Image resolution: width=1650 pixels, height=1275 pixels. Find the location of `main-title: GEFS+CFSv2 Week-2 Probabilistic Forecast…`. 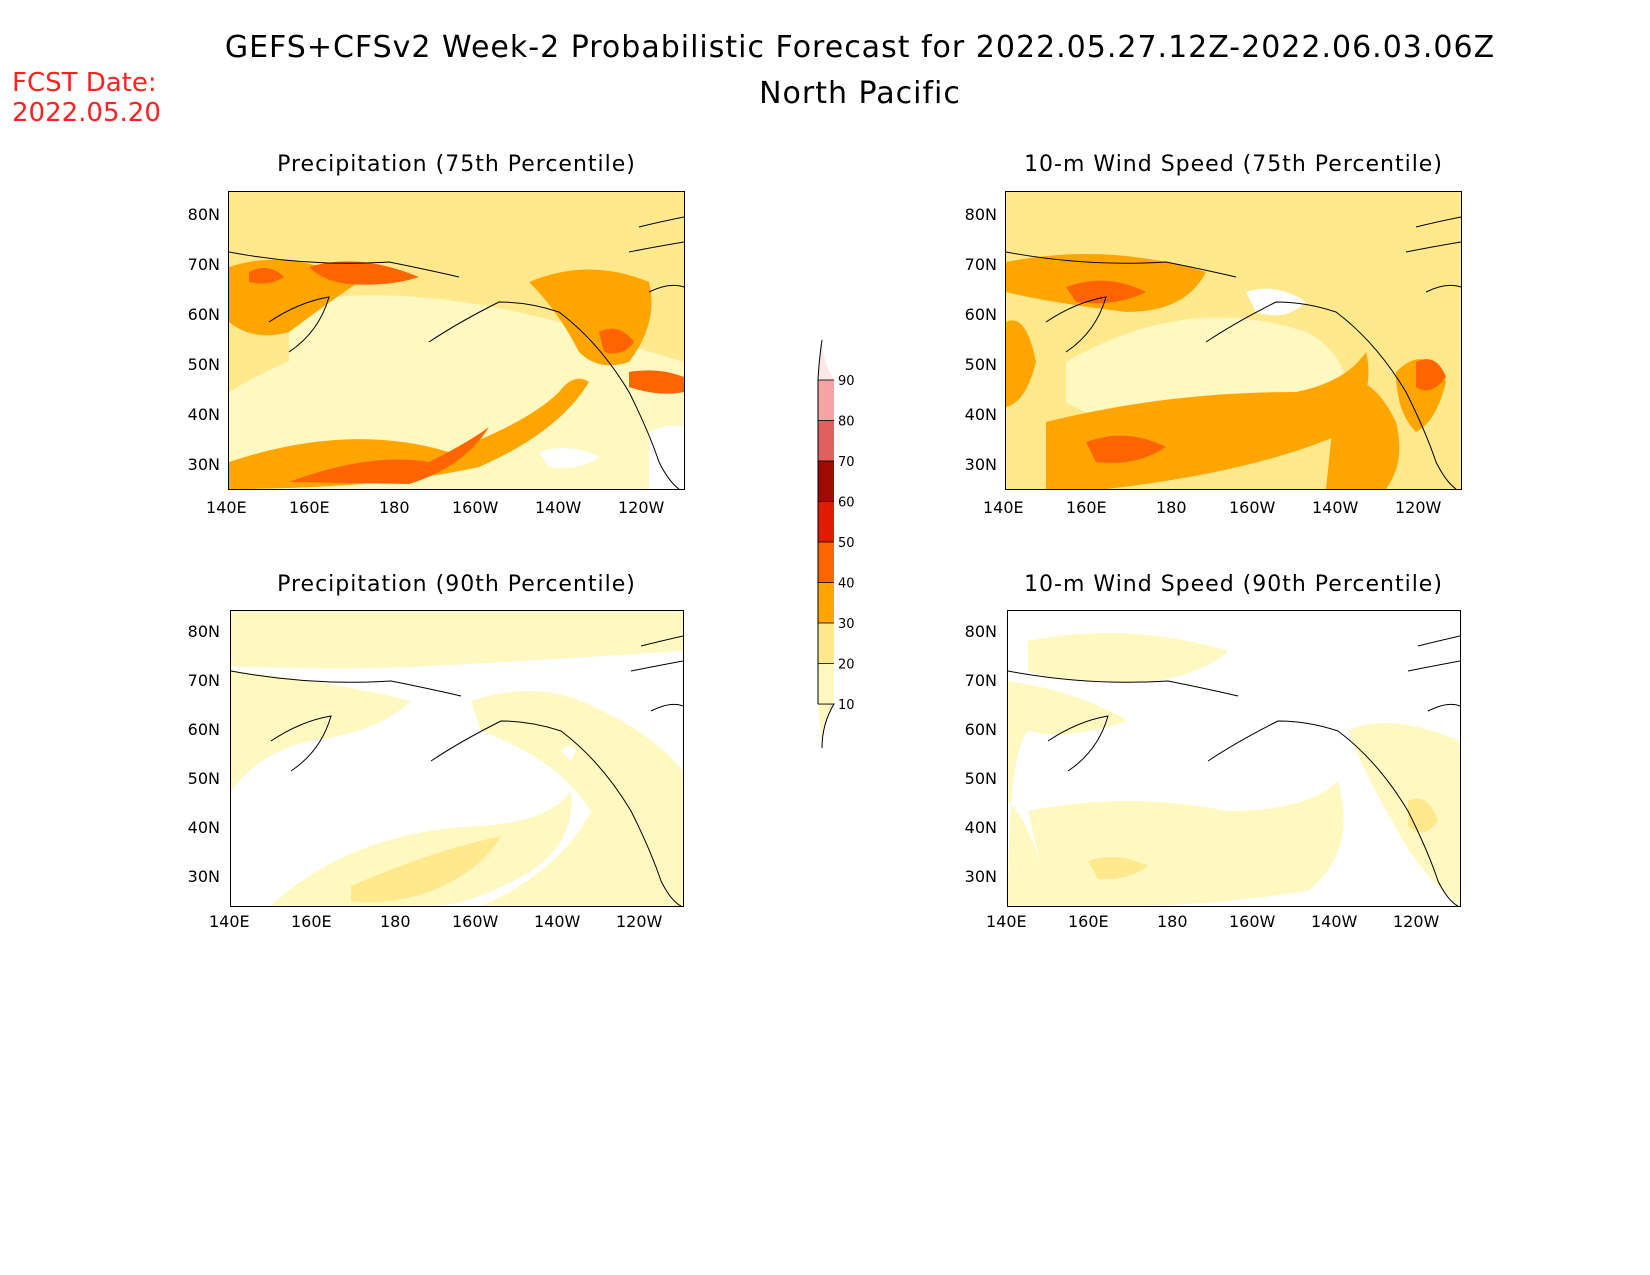

main-title: GEFS+CFSv2 Week-2 Probabilistic Forecast… is located at coordinates (860, 47).